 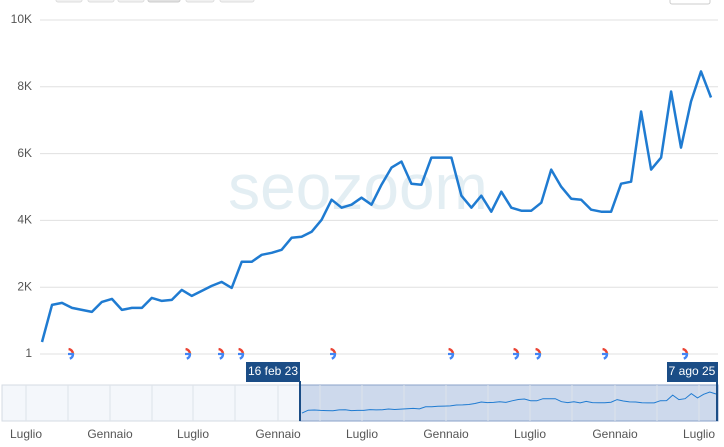 What do you see at coordinates (383, 2) in the screenshot?
I see `toolbar` at bounding box center [383, 2].